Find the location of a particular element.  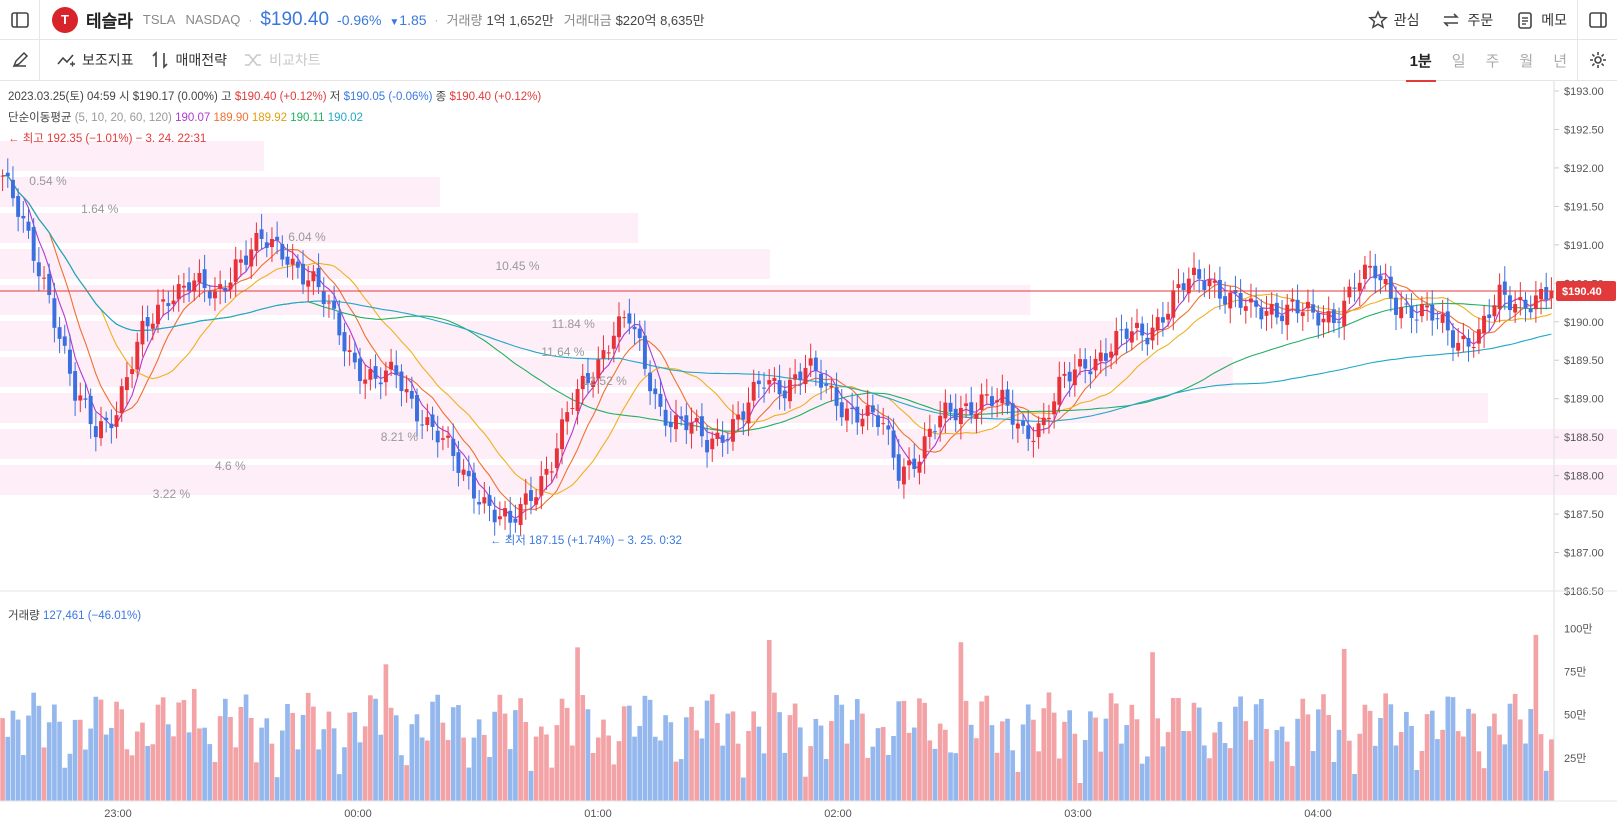

tab-period-year: 년 is located at coordinates (1560, 61).